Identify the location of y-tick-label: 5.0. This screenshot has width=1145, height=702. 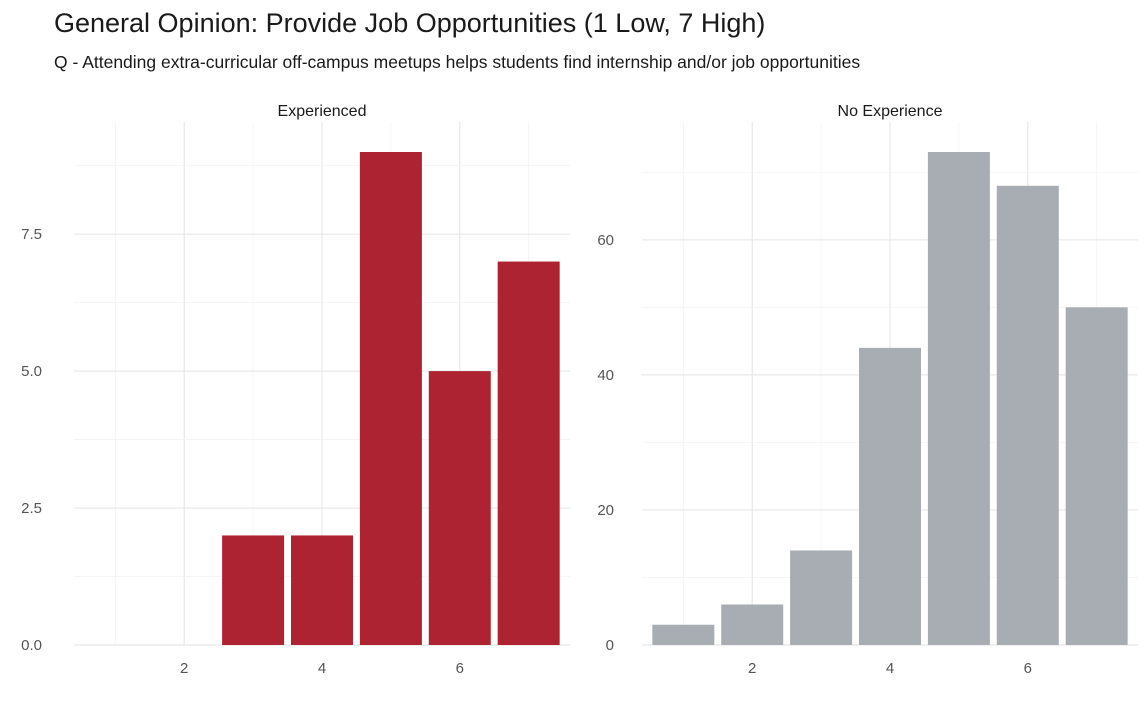
(31, 371).